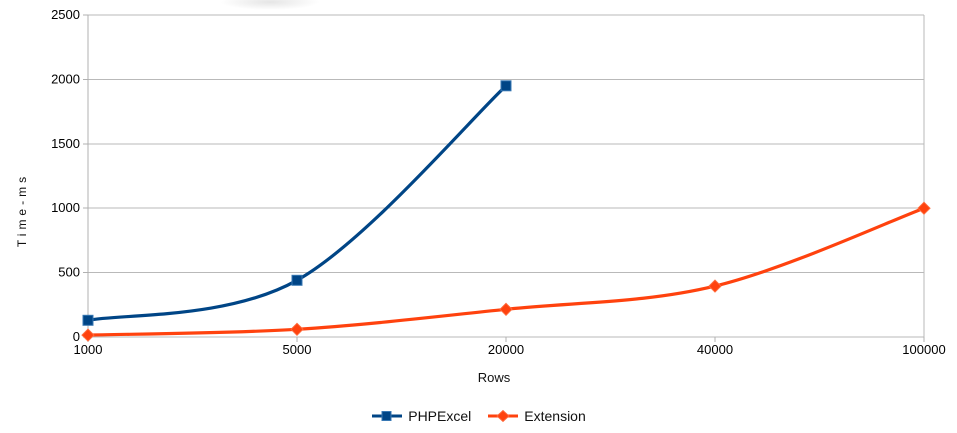 Image resolution: width=957 pixels, height=433 pixels. Describe the element at coordinates (506, 349) in the screenshot. I see `x-tick-label: 20000` at that location.